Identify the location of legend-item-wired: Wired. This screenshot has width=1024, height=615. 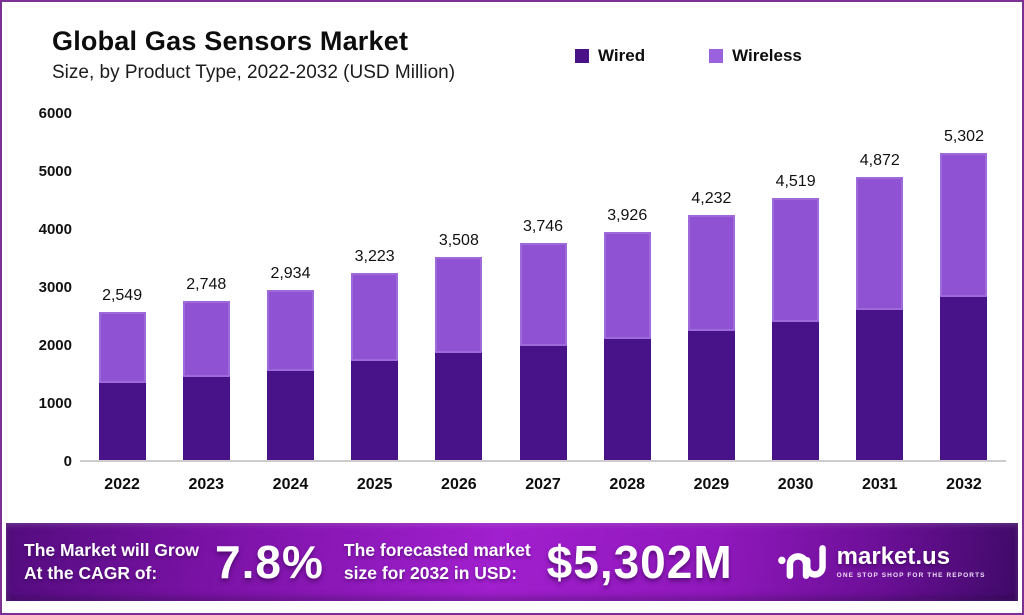
(610, 56).